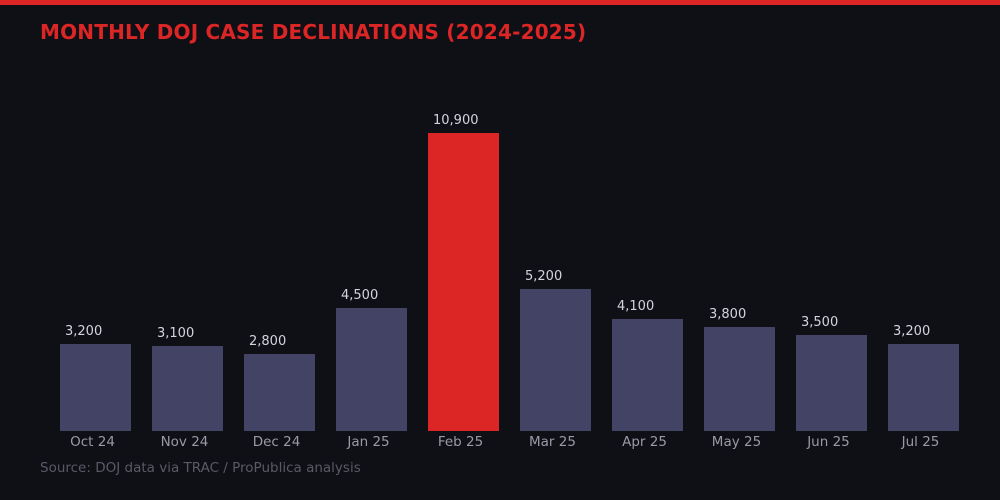 This screenshot has height=500, width=1000. Describe the element at coordinates (176, 334) in the screenshot. I see `value-label: 3,100` at that location.